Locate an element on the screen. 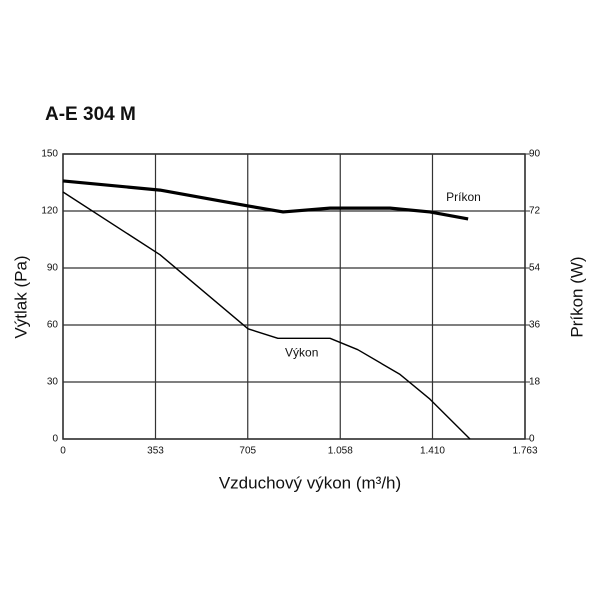 The image size is (600, 600). y2-tick-label: 54 is located at coordinates (535, 268).